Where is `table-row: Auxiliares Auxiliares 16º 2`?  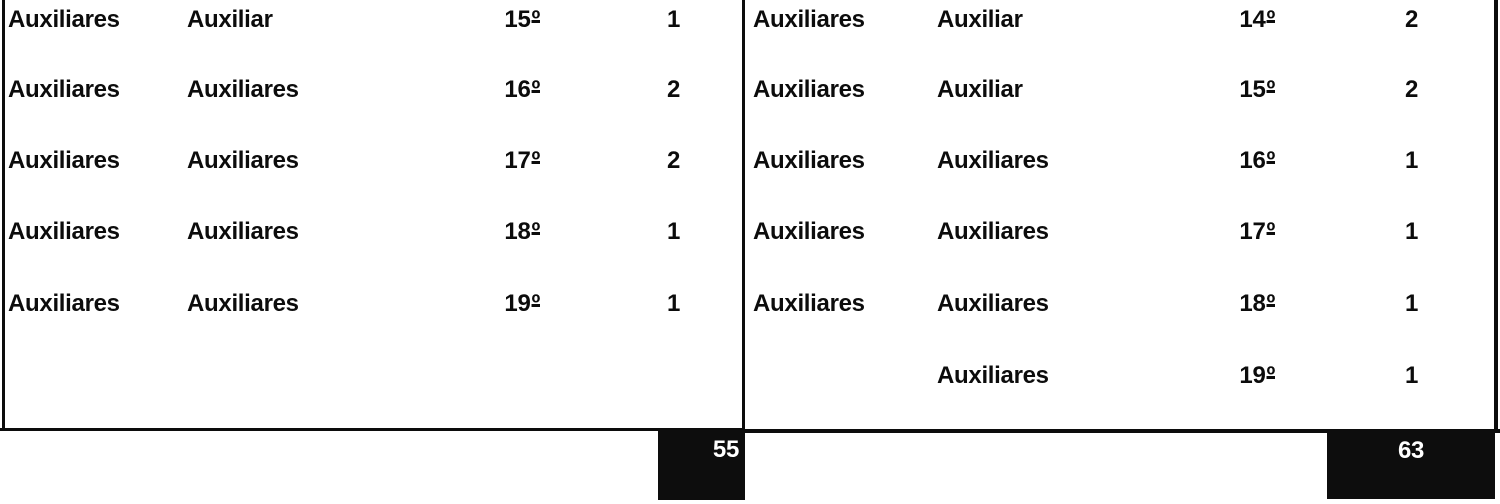
table-row: Auxiliares Auxiliares 16º 2 is located at coordinates (750, 90).